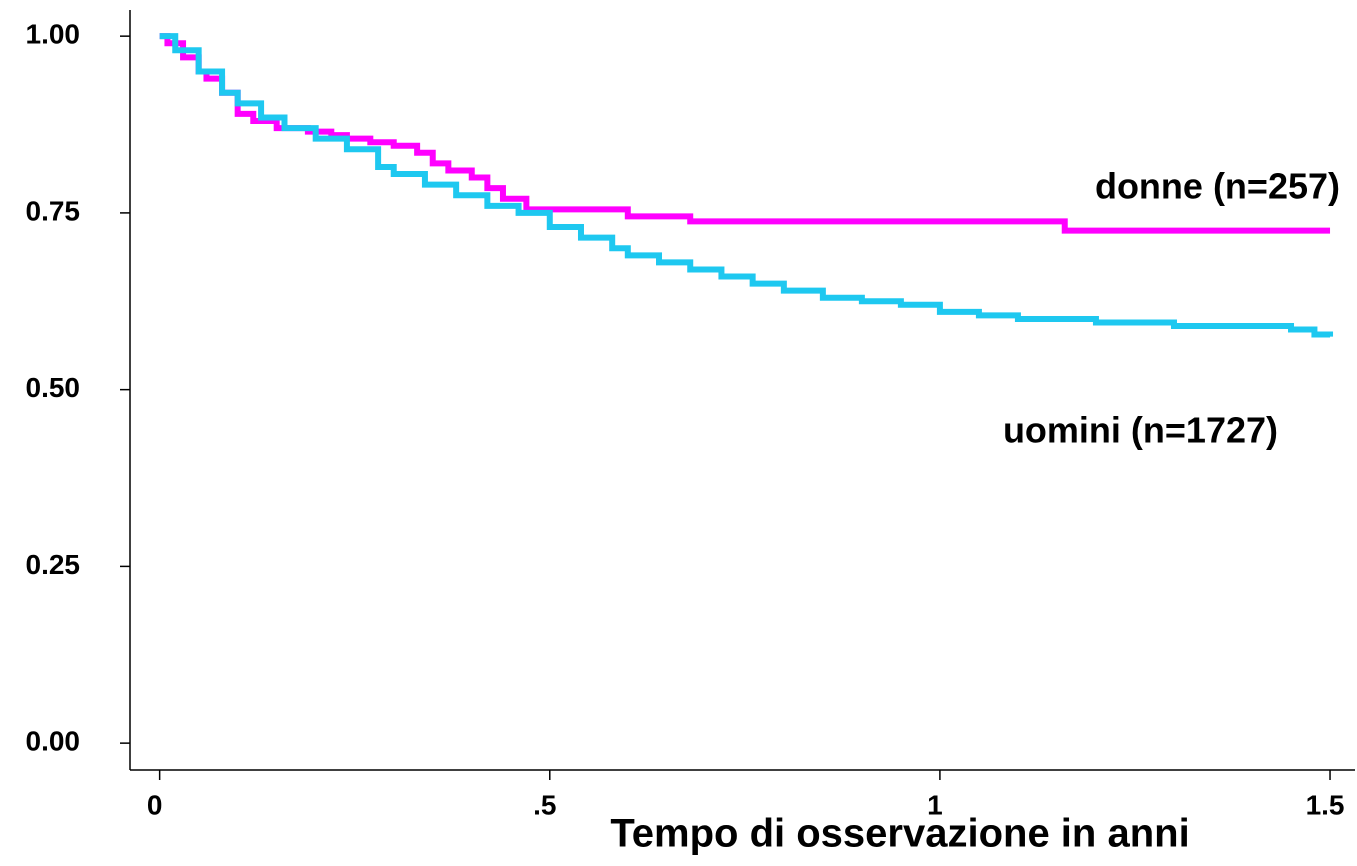 Image resolution: width=1357 pixels, height=866 pixels. I want to click on y-tick-label: 0.00, so click(53, 741).